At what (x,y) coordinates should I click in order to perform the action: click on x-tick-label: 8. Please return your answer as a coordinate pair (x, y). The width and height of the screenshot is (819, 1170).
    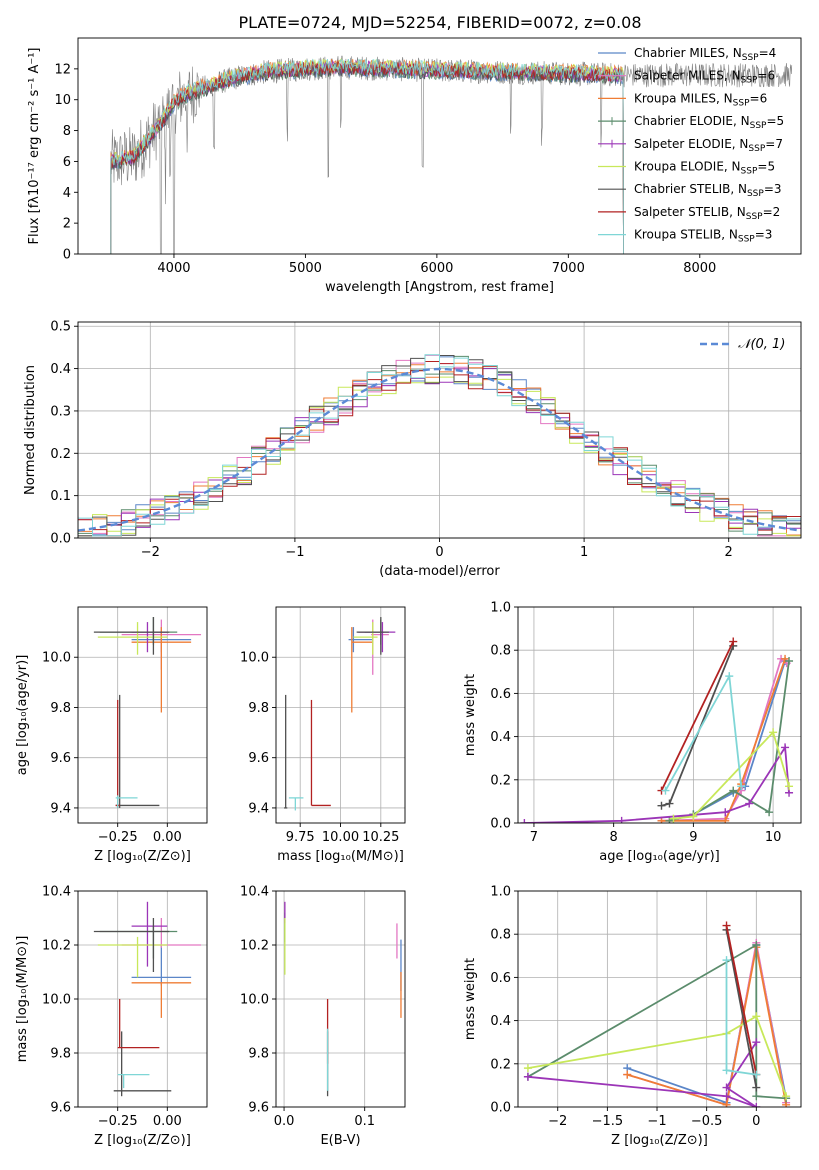
    Looking at the image, I should click on (614, 837).